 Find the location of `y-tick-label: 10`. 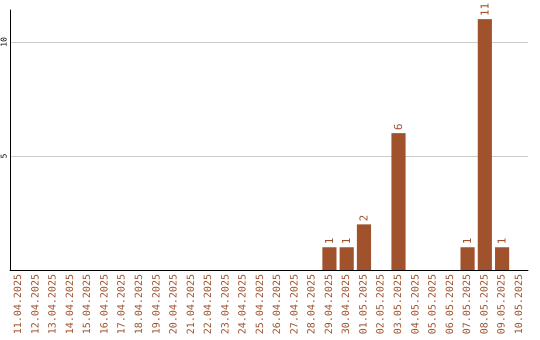

y-tick-label: 10 is located at coordinates (4, 41).